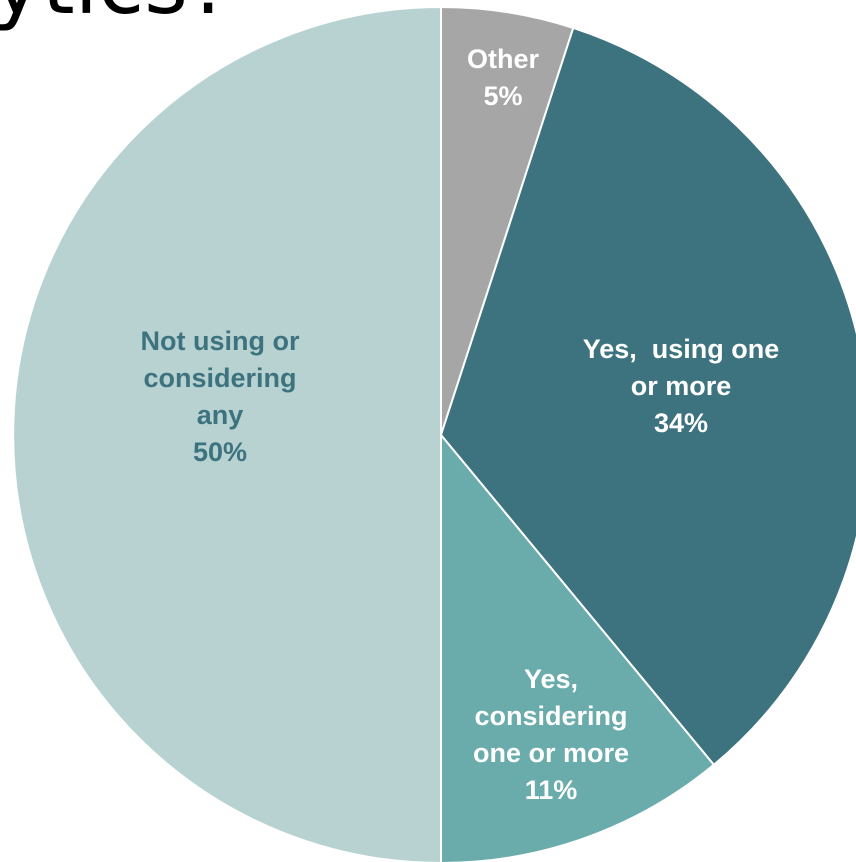 The image size is (856, 862). Describe the element at coordinates (220, 452) in the screenshot. I see `slice-percent-label: 50%` at that location.